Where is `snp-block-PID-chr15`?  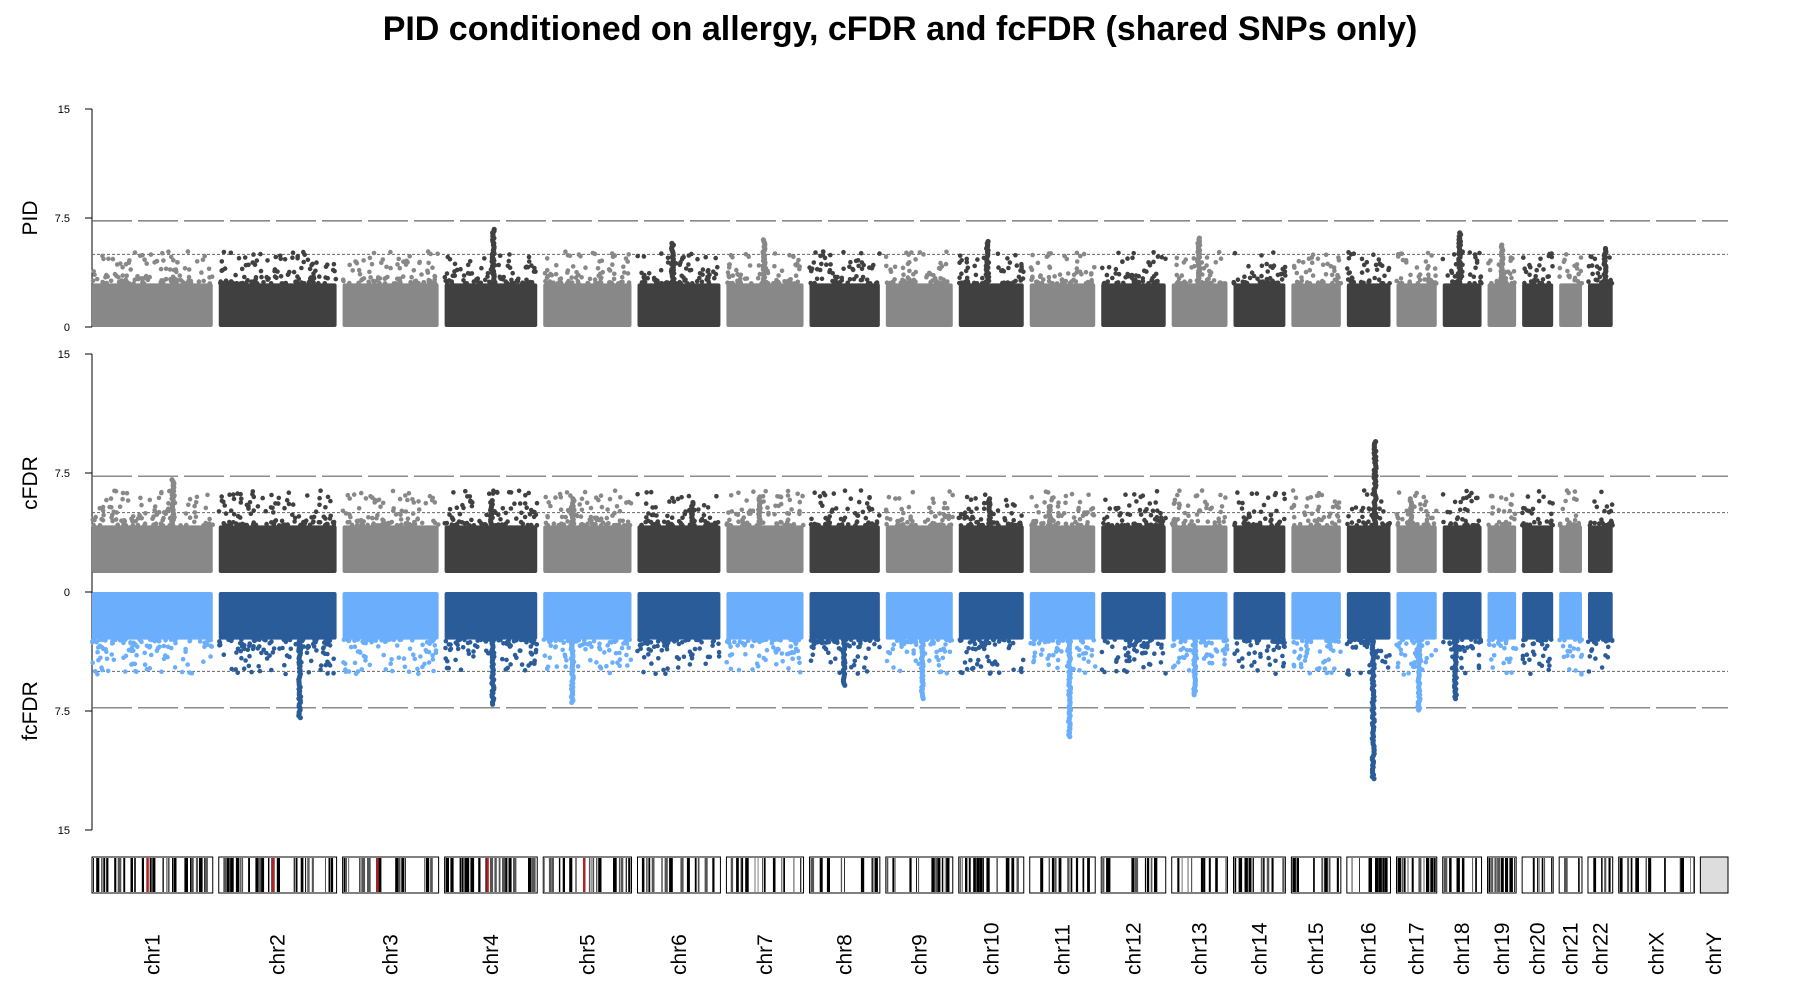
snp-block-PID-chr15 is located at coordinates (1316, 305).